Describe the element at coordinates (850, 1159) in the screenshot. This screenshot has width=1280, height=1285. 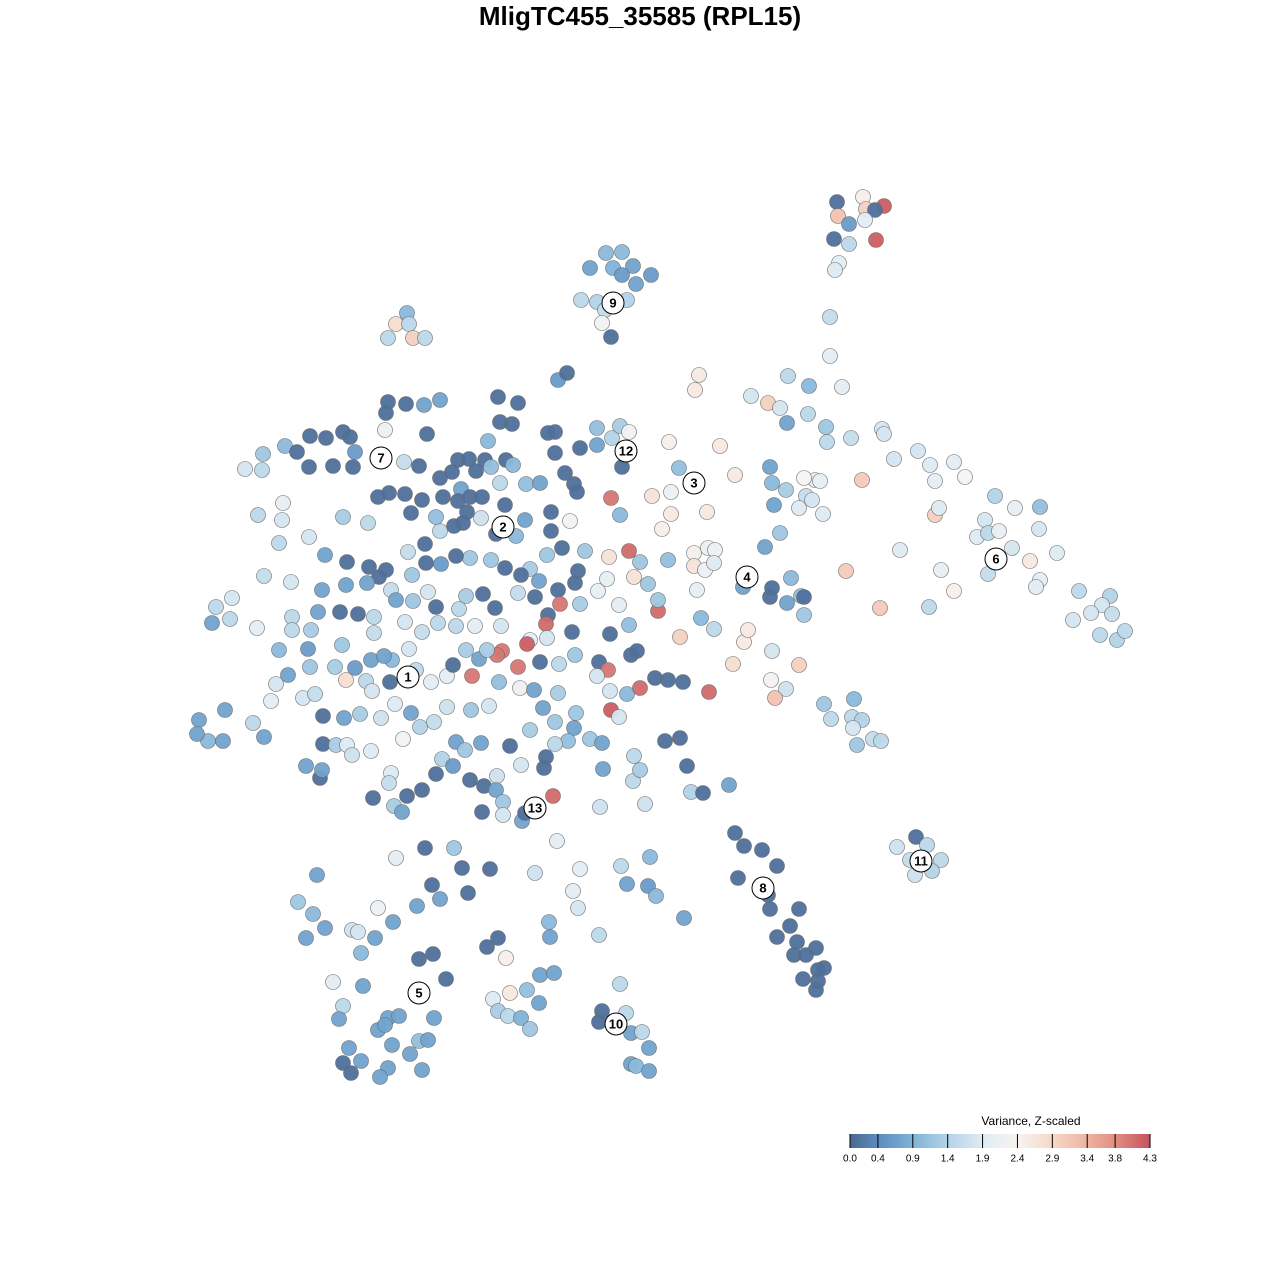
I see `colorbar-tick-label: 0.0` at that location.